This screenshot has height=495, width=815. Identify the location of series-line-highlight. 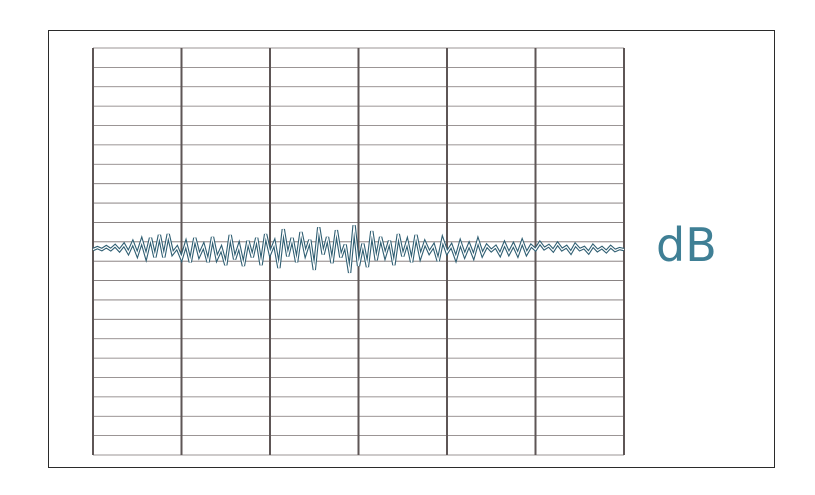
(358, 249).